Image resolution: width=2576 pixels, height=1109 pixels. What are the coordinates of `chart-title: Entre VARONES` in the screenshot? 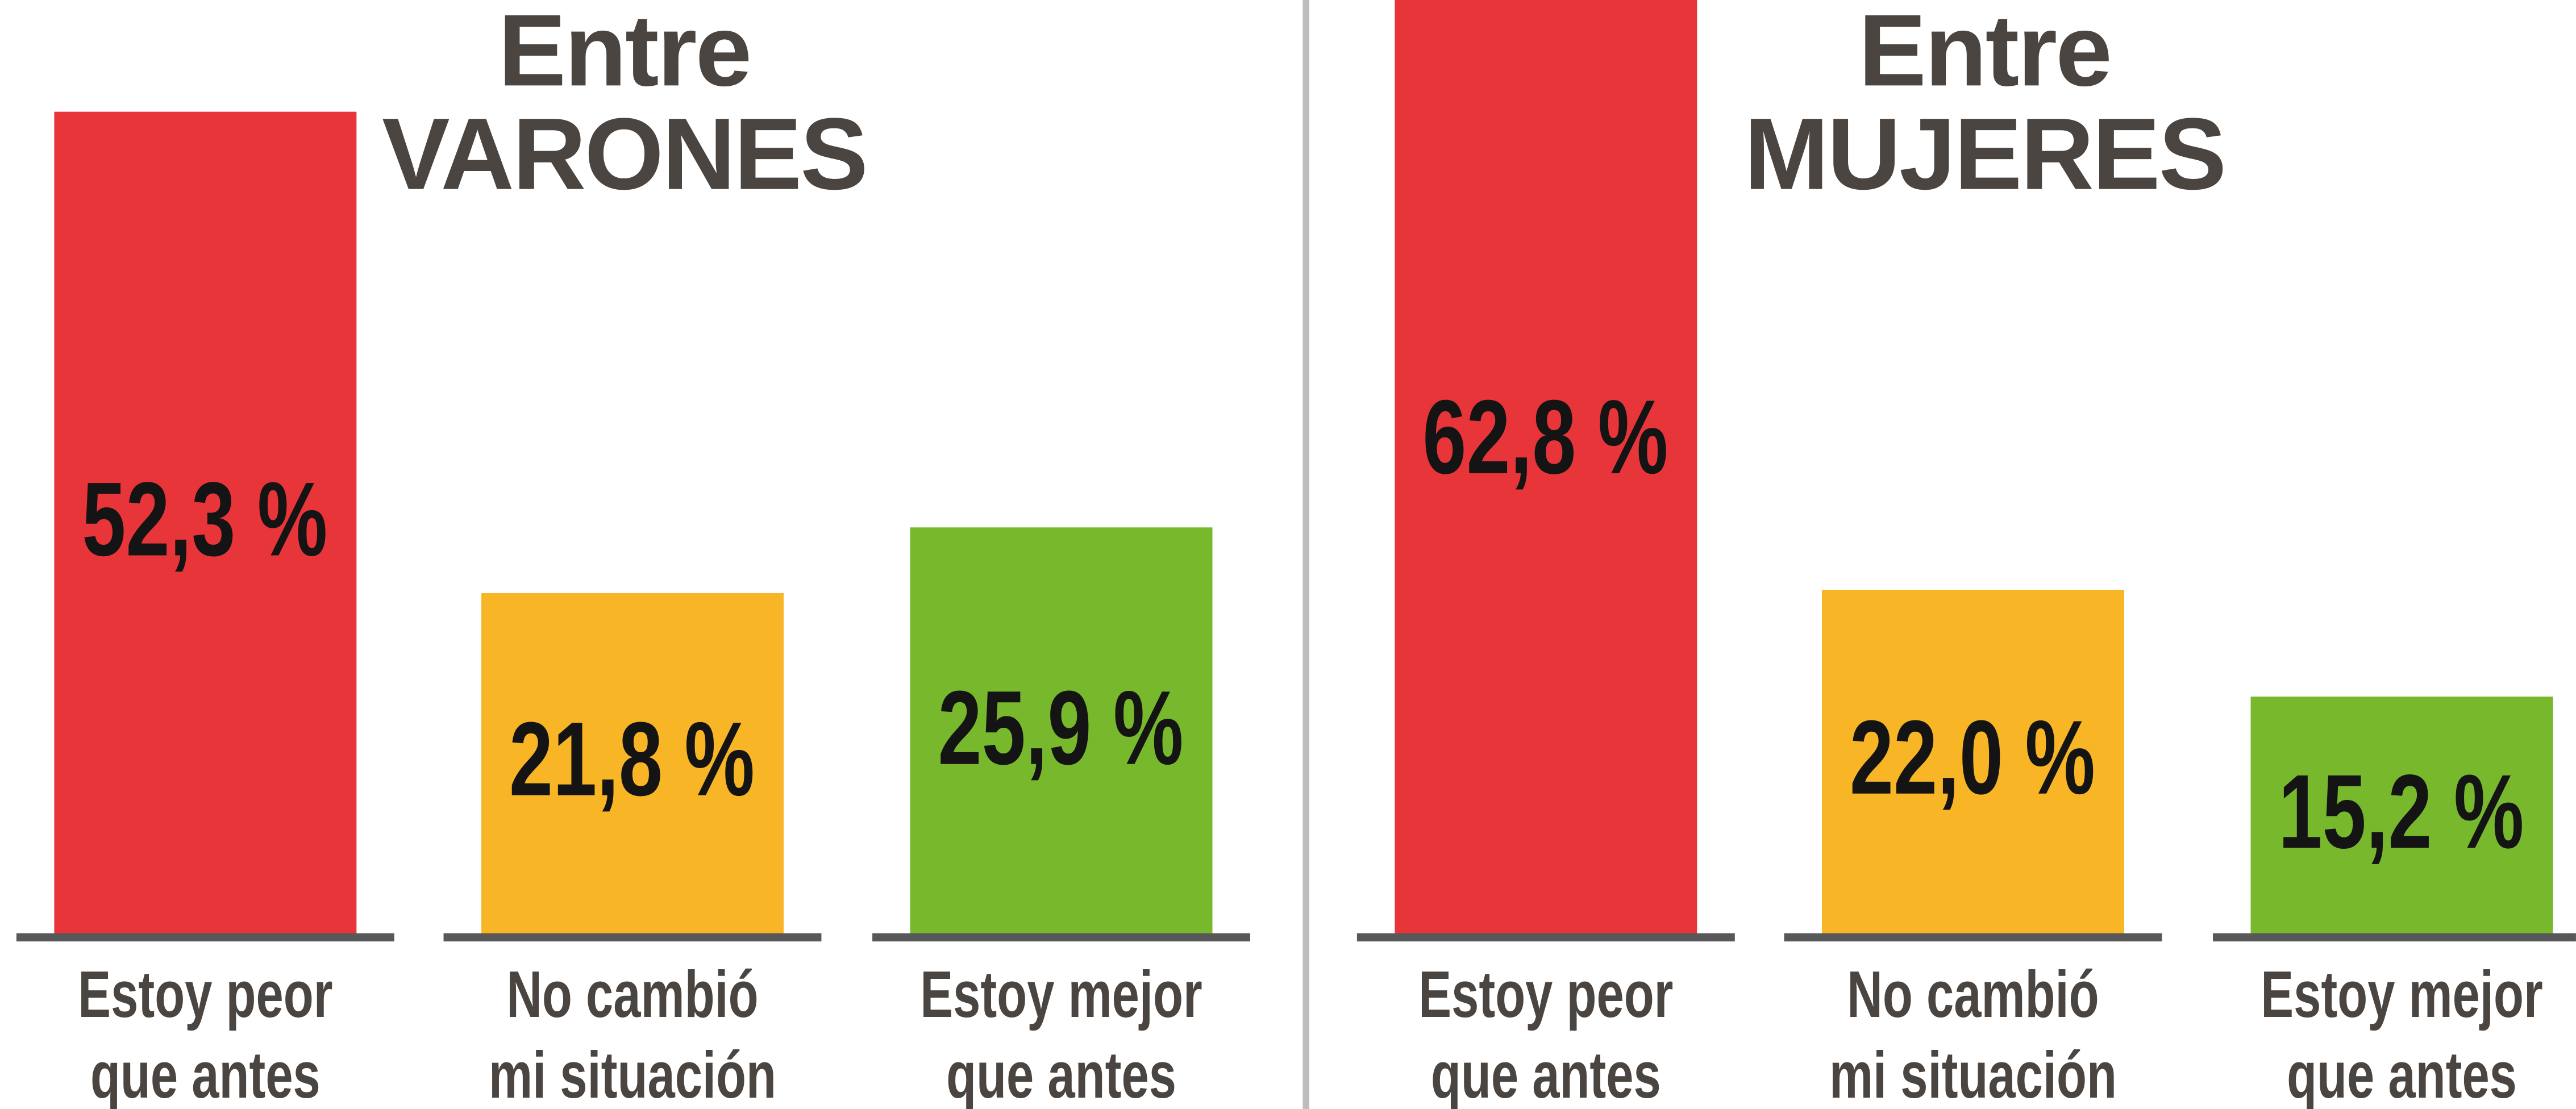 It's located at (625, 106).